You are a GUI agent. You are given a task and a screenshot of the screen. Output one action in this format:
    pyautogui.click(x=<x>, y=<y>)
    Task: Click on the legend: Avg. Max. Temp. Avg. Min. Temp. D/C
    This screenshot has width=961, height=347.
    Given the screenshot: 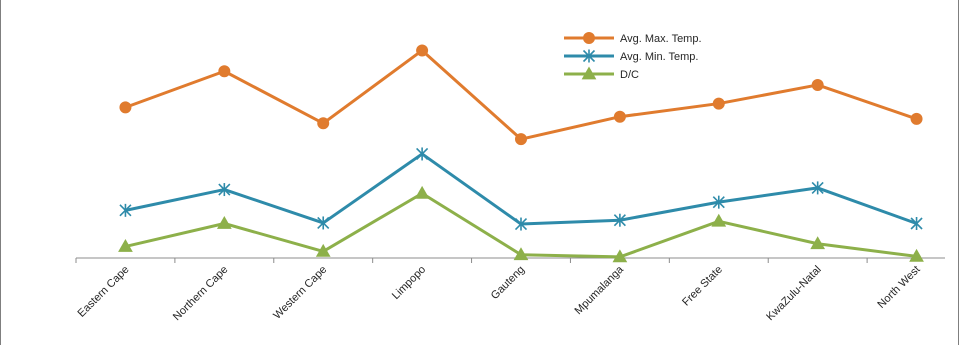 What is the action you would take?
    pyautogui.click(x=633, y=57)
    